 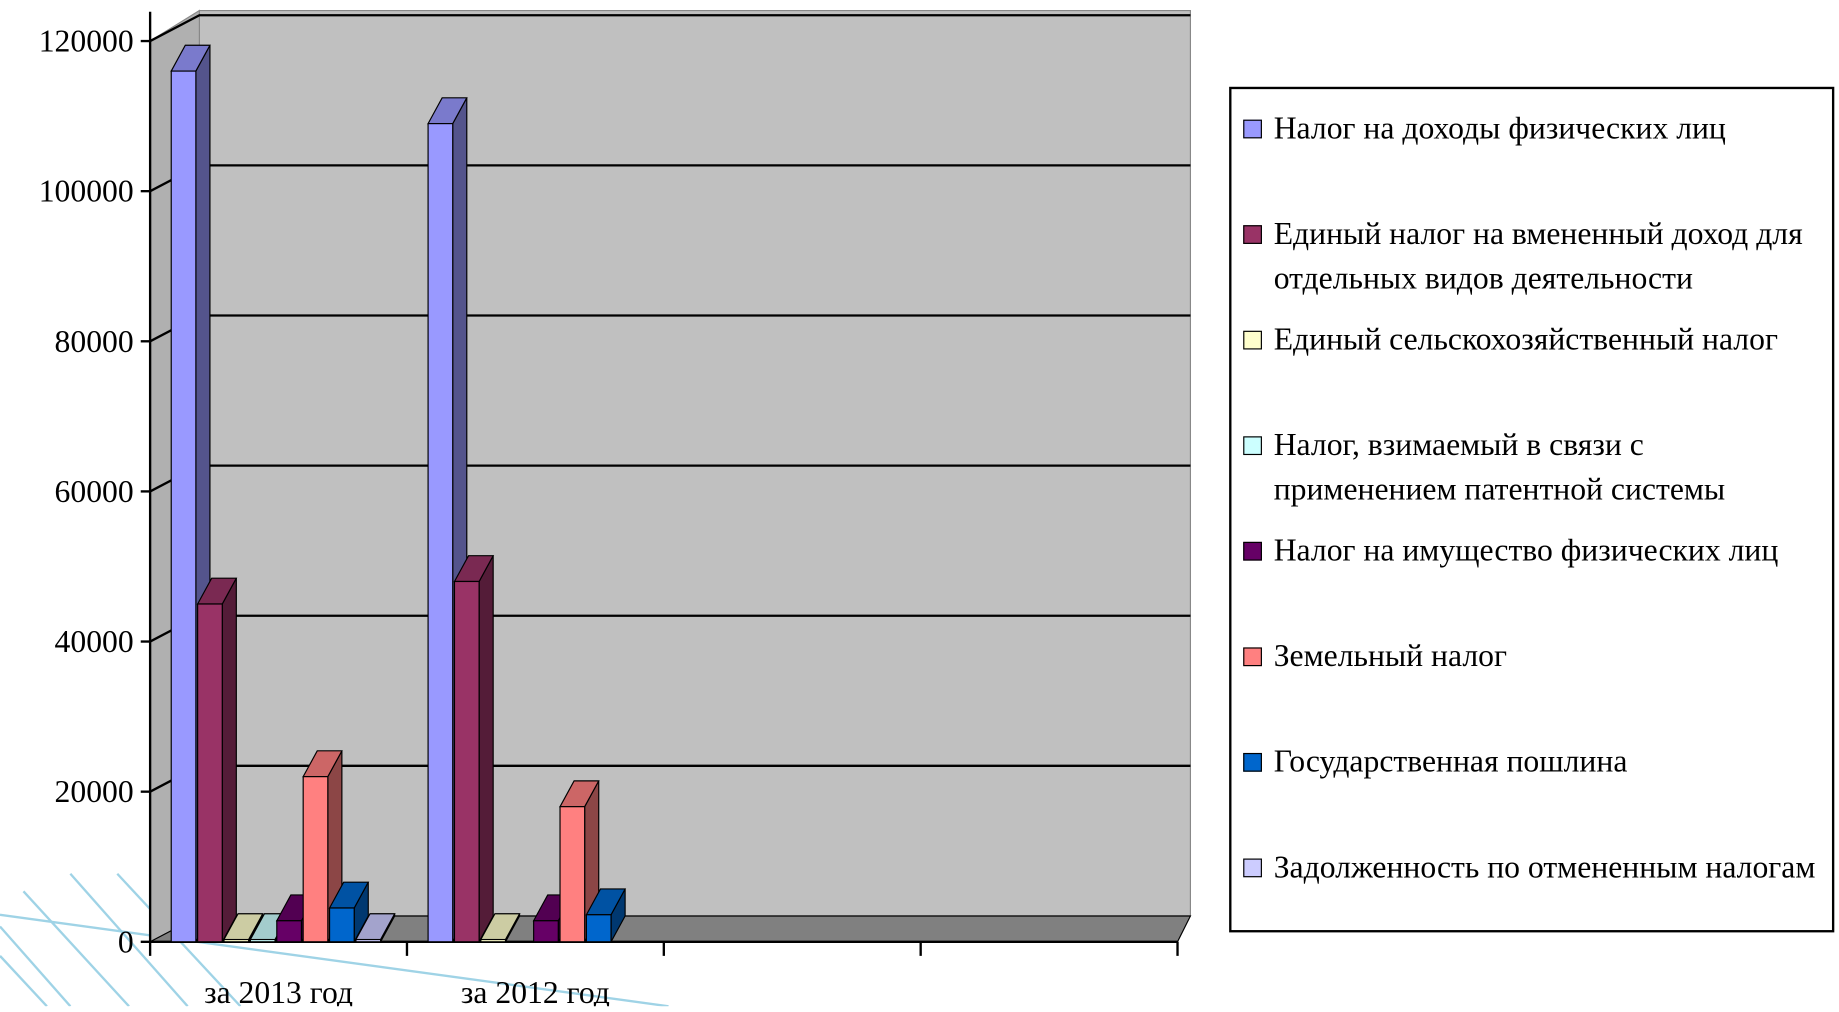 What do you see at coordinates (1535, 686) in the screenshot?
I see `legend-item: Земельный налог` at bounding box center [1535, 686].